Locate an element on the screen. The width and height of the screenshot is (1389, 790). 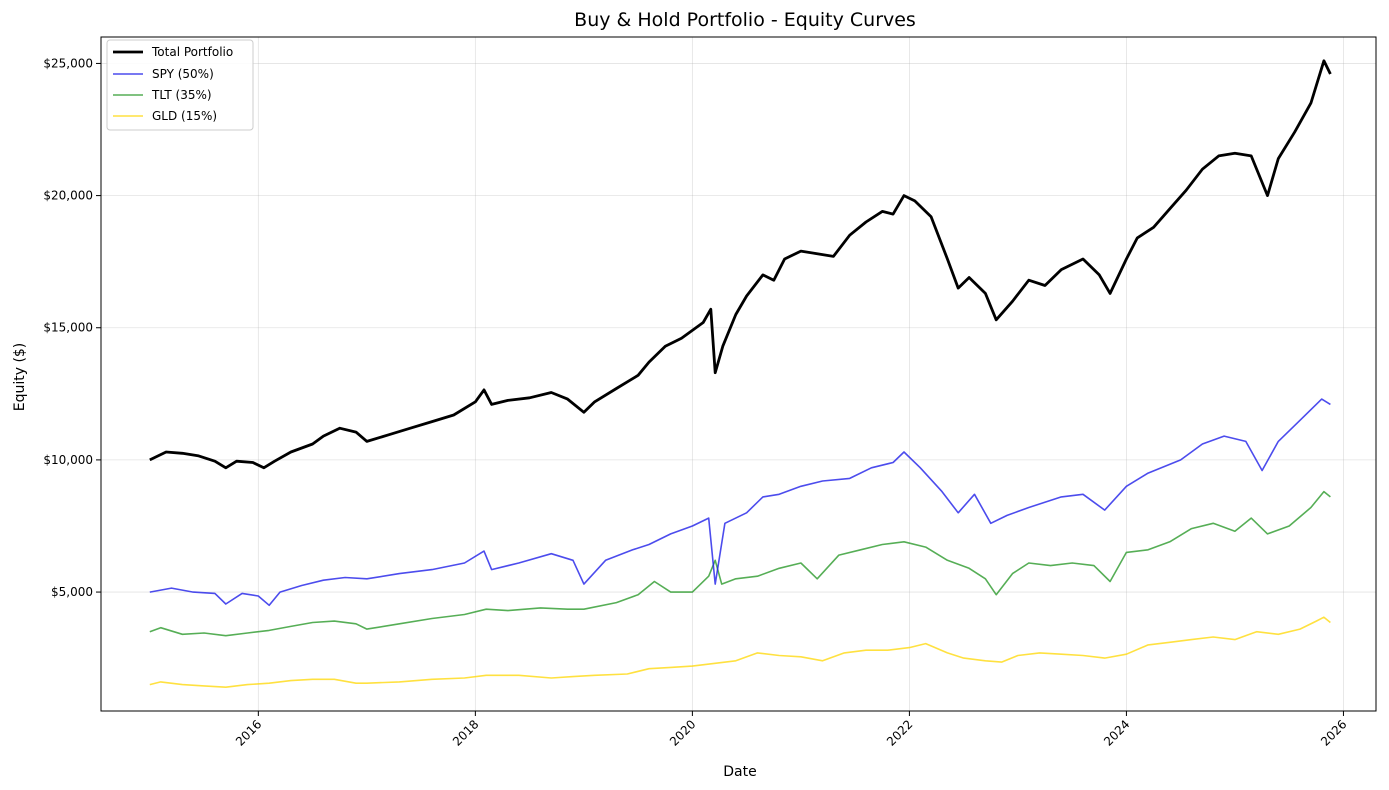
y-ticks: $5,000 $10,000 $15,000 $20,000 $25,000 is located at coordinates (72, 327).